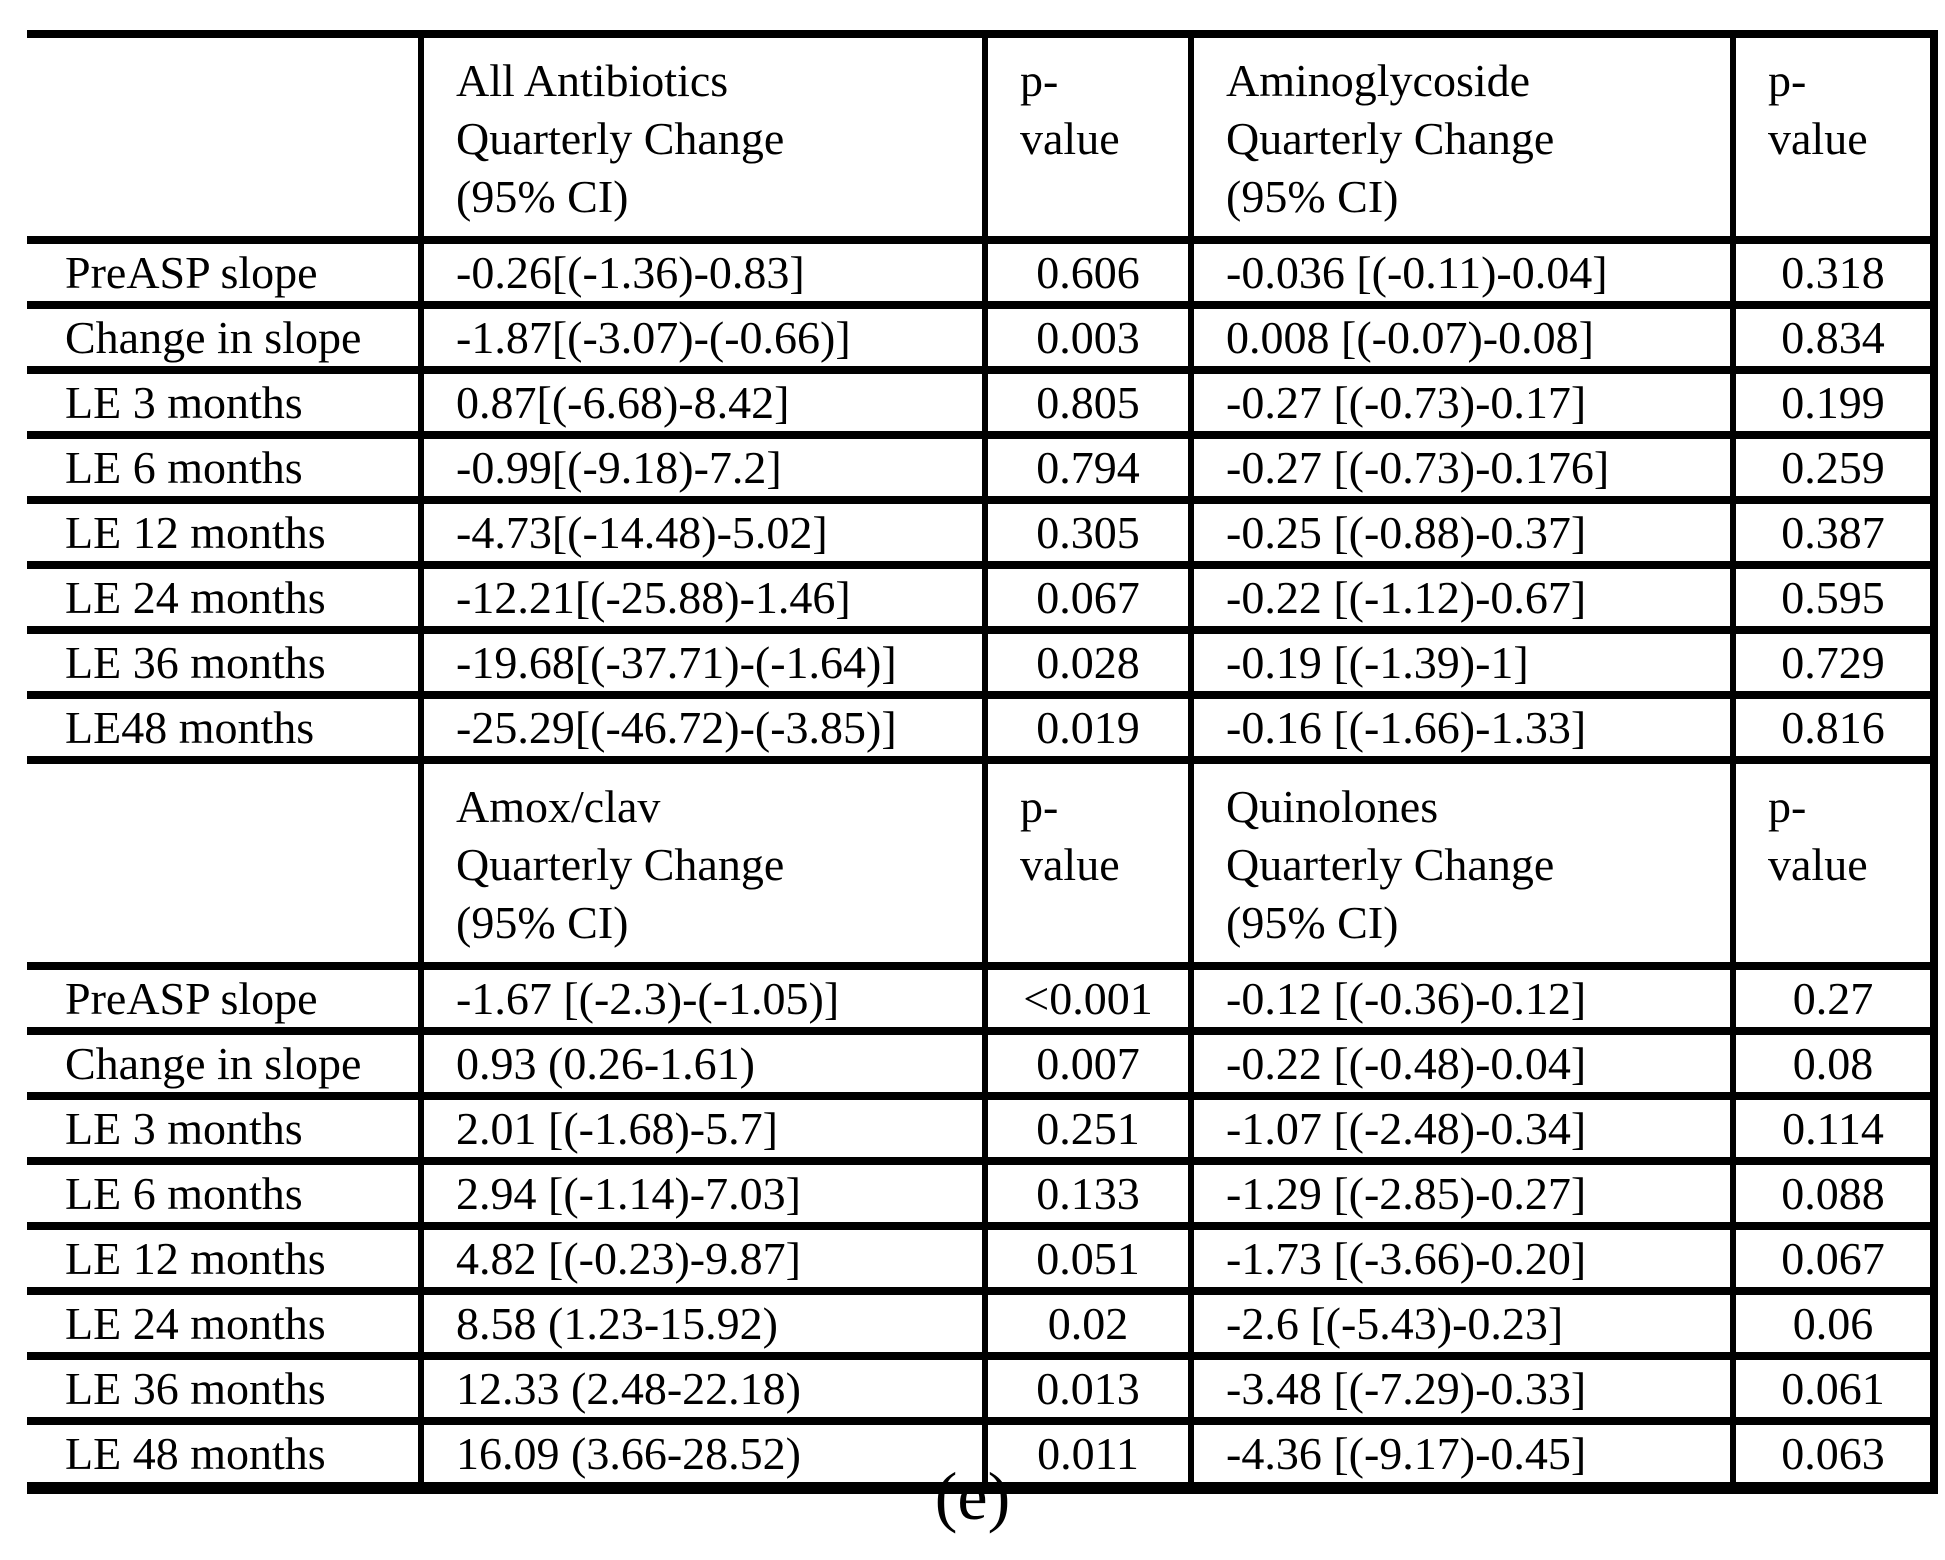 Image resolution: width=1945 pixels, height=1560 pixels. Describe the element at coordinates (1462, 337) in the screenshot. I see `ci-value-cell: 0.008 [(-0.07)-0.08]` at that location.